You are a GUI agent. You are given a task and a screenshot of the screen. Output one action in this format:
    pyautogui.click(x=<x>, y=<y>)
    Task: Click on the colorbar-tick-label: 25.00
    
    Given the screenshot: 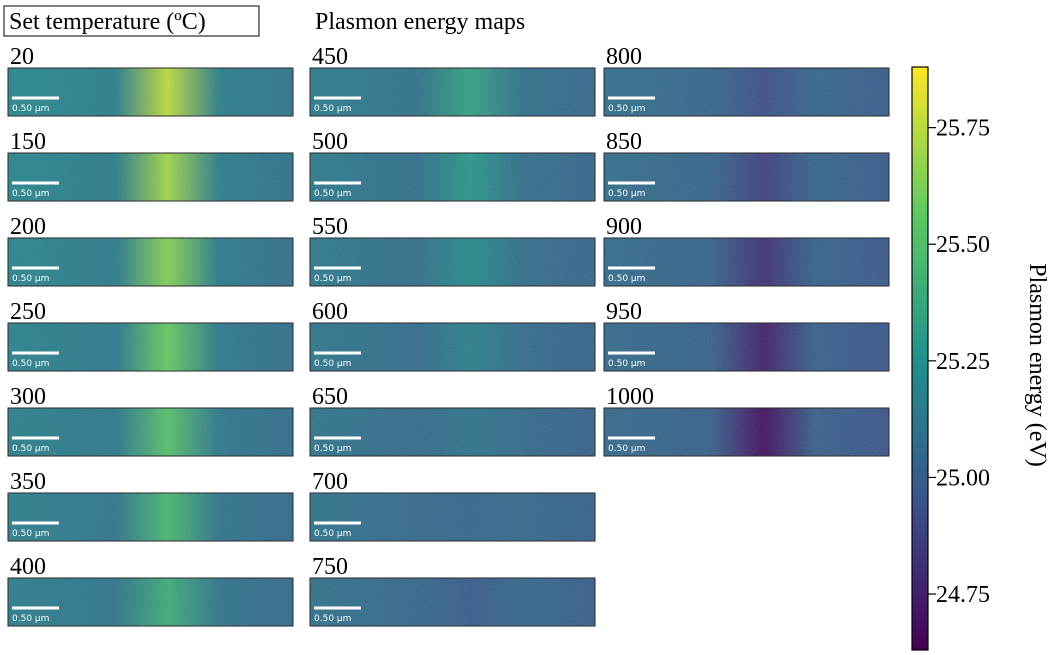 What is the action you would take?
    pyautogui.click(x=963, y=478)
    